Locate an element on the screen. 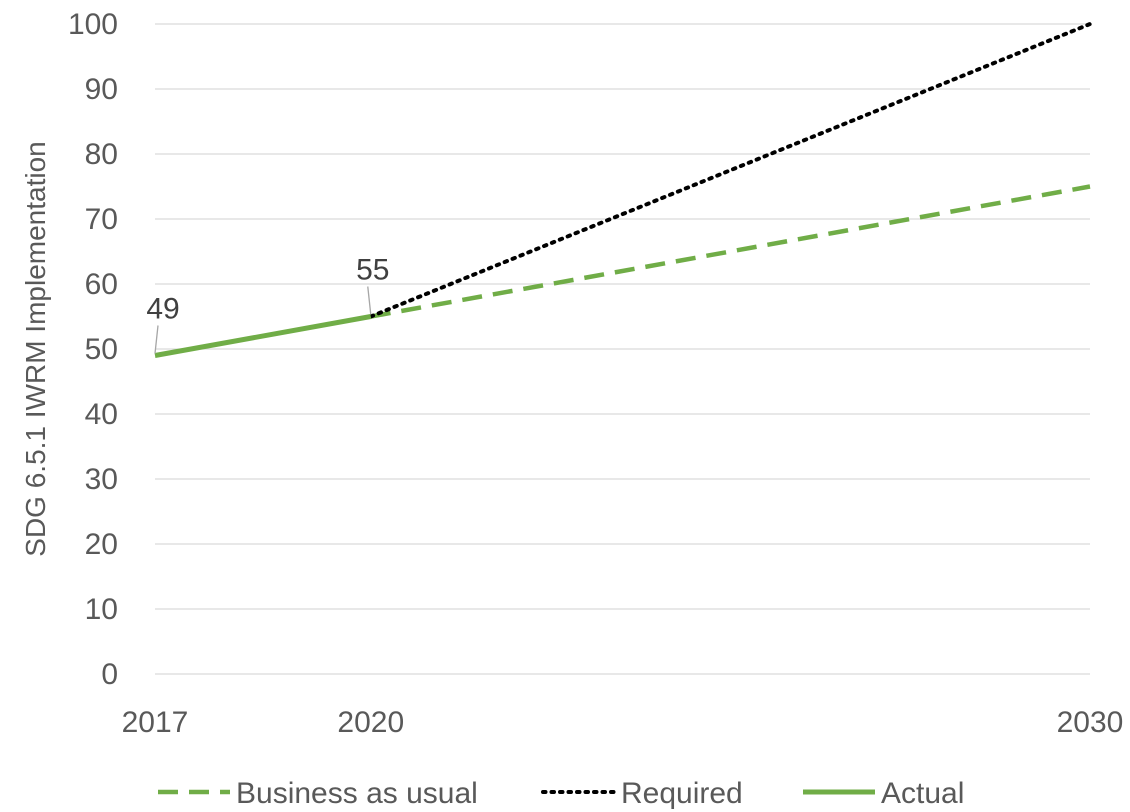  x-tick-label: 2030 is located at coordinates (1090, 722).